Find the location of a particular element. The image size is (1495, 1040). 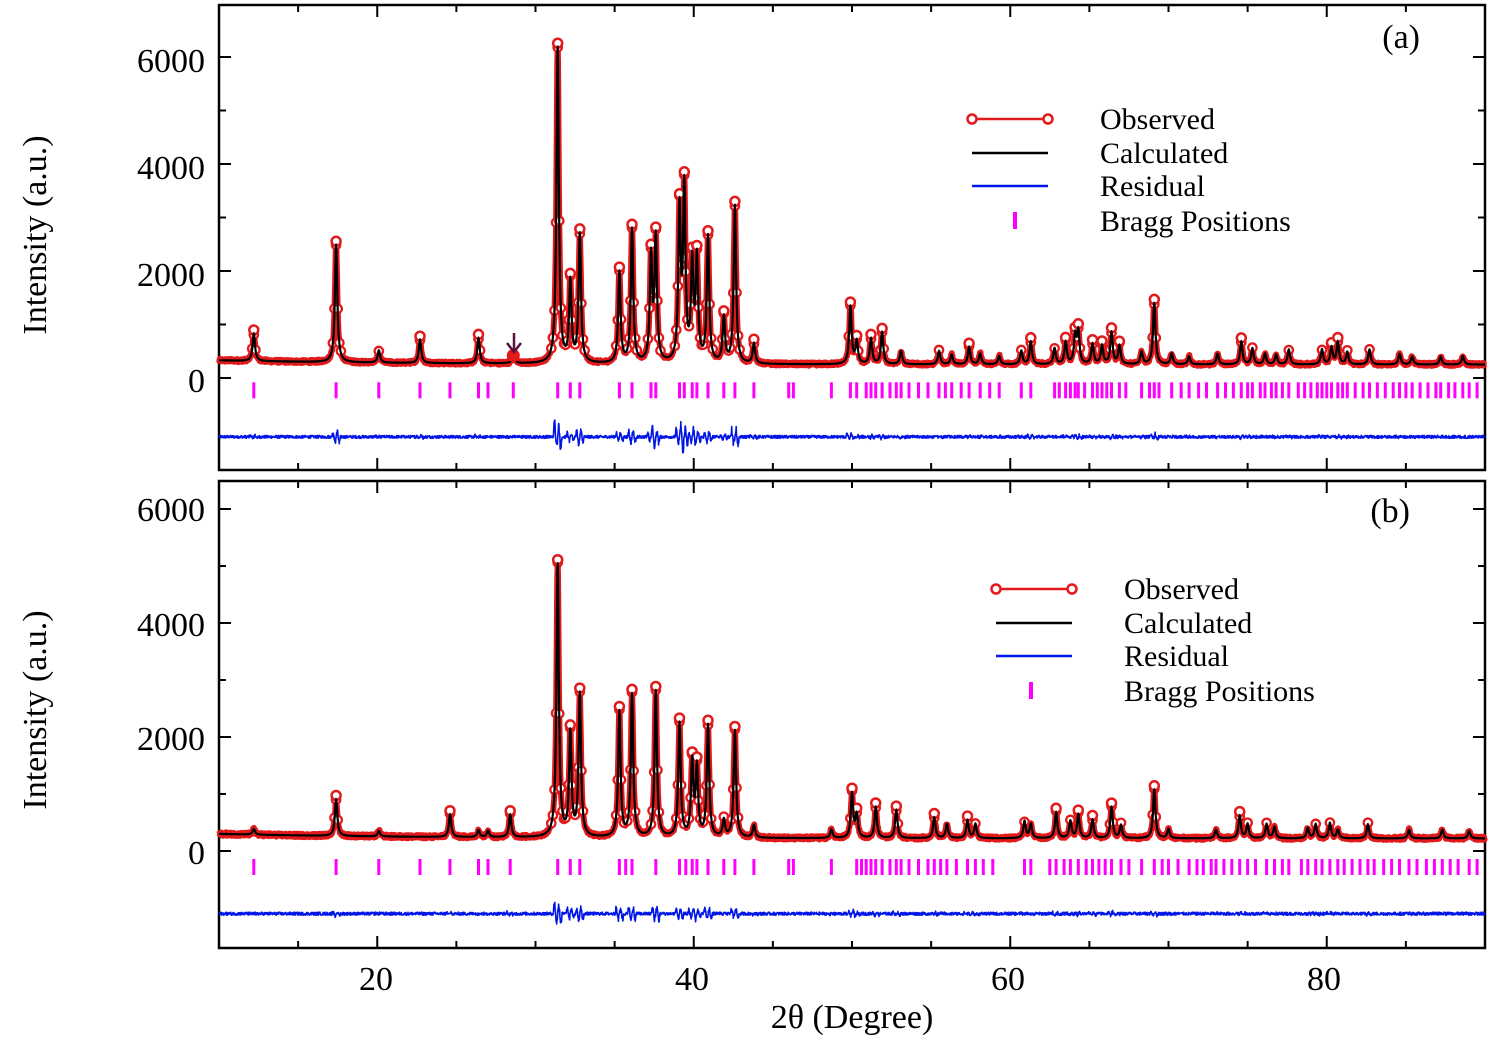

arrow-annotation-head is located at coordinates (514, 348).